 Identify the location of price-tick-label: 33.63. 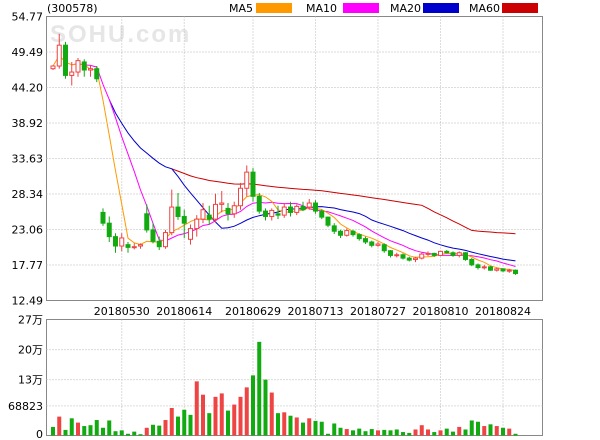
(28, 159).